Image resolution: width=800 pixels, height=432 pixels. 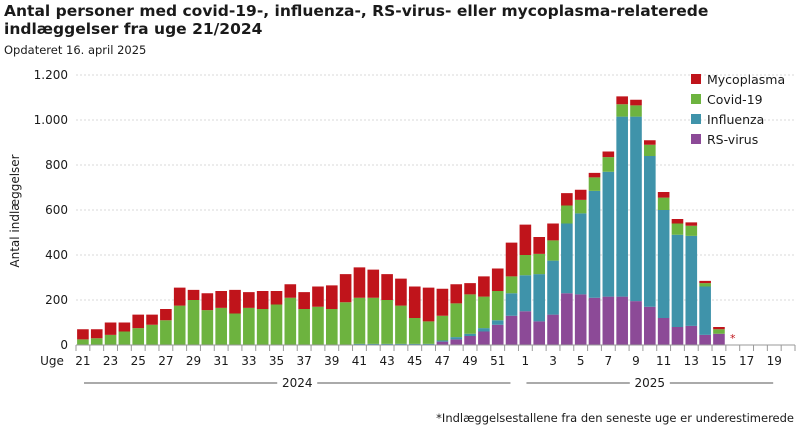 I want to click on x-tick-label: 41, so click(x=359, y=361).